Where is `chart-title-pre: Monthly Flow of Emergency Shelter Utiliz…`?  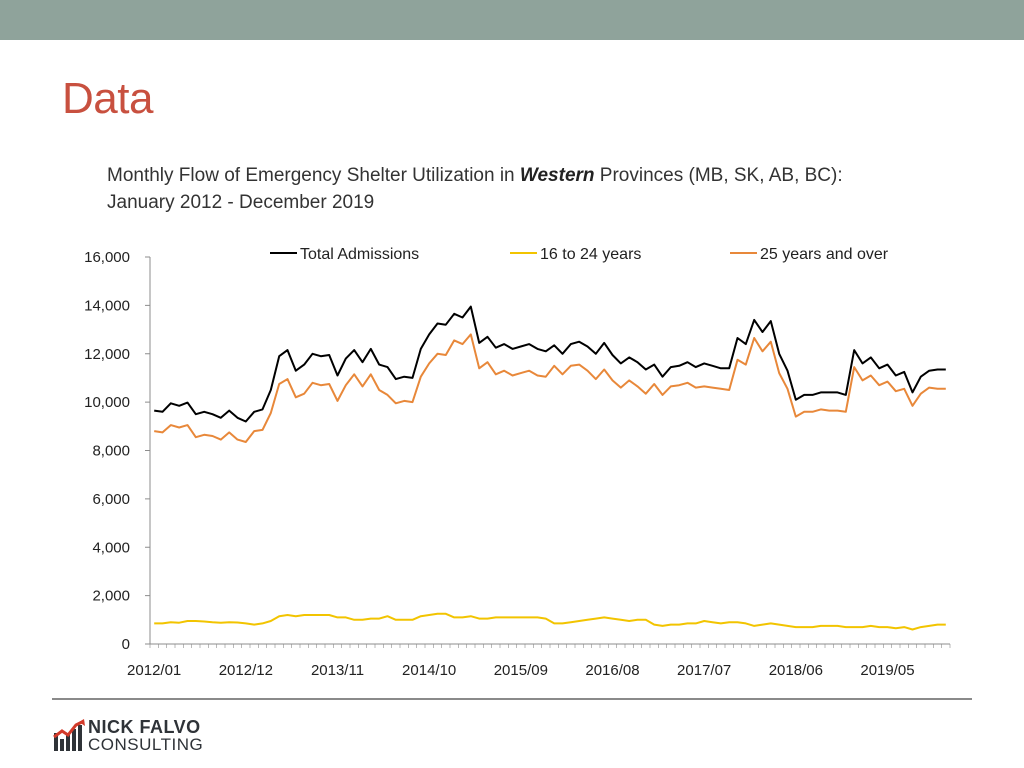
chart-title-pre: Monthly Flow of Emergency Shelter Utiliz… is located at coordinates (313, 175).